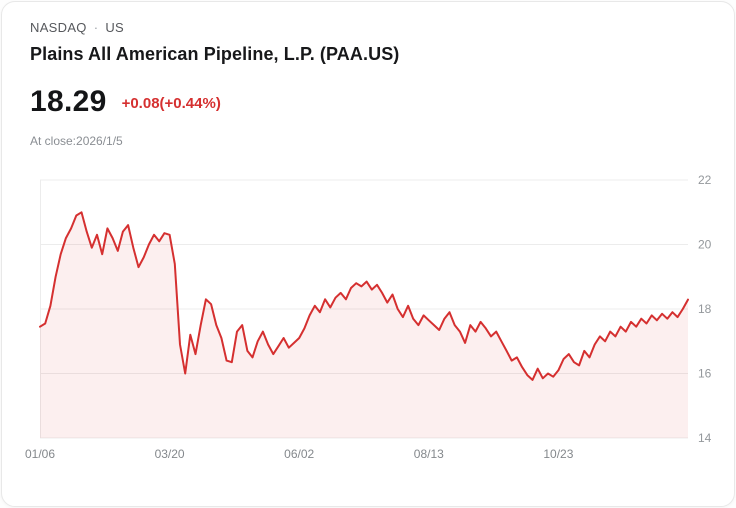  What do you see at coordinates (171, 103) in the screenshot?
I see `price-change: +0.08(+0.44%)` at bounding box center [171, 103].